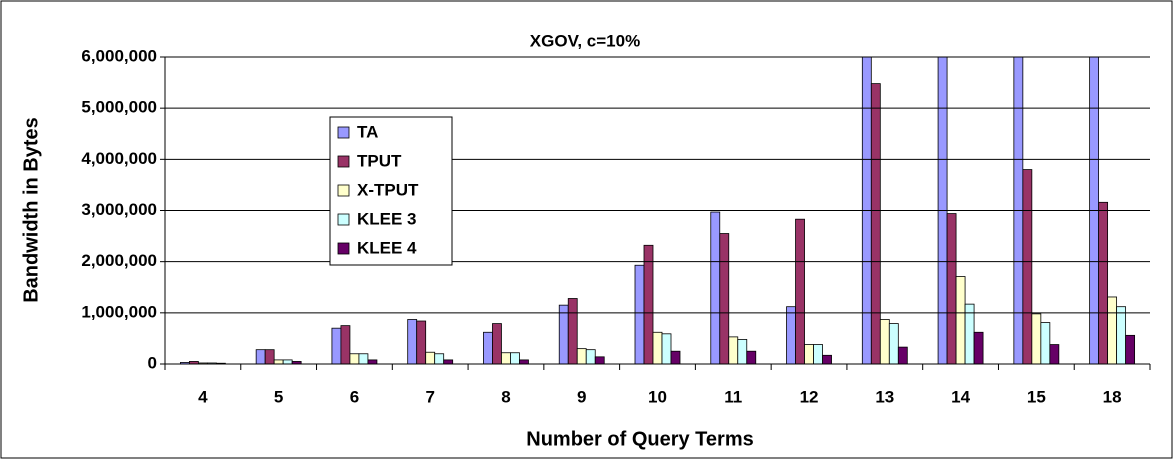 The height and width of the screenshot is (459, 1173). Describe the element at coordinates (367, 131) in the screenshot. I see `legend-label: TA` at that location.